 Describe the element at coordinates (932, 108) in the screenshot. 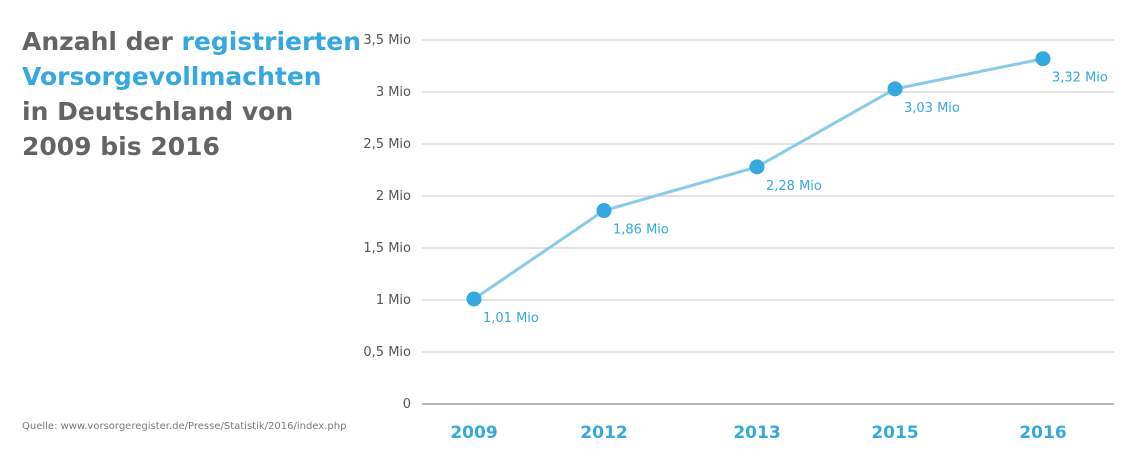

I see `data-label-2015: 3,03 Mio` at that location.